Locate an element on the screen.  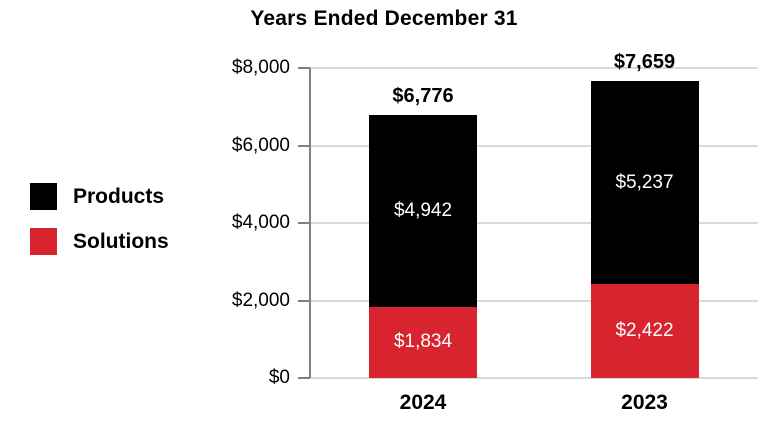
legend-label: Products is located at coordinates (119, 196).